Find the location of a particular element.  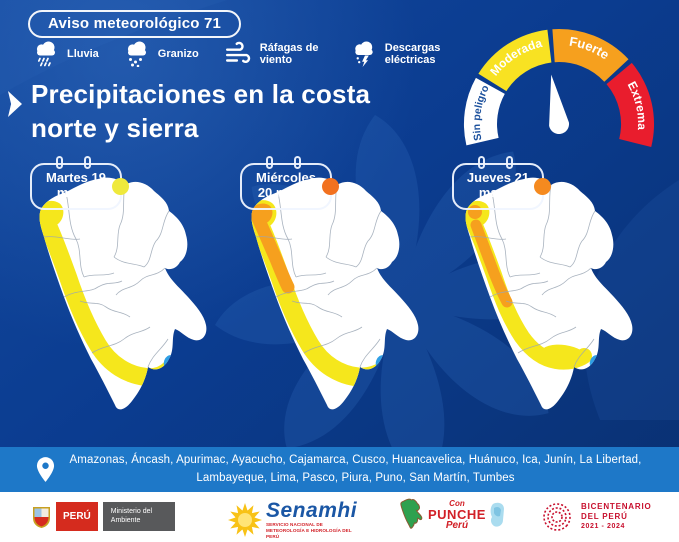

legend-label-rain: Lluvia is located at coordinates (83, 53).